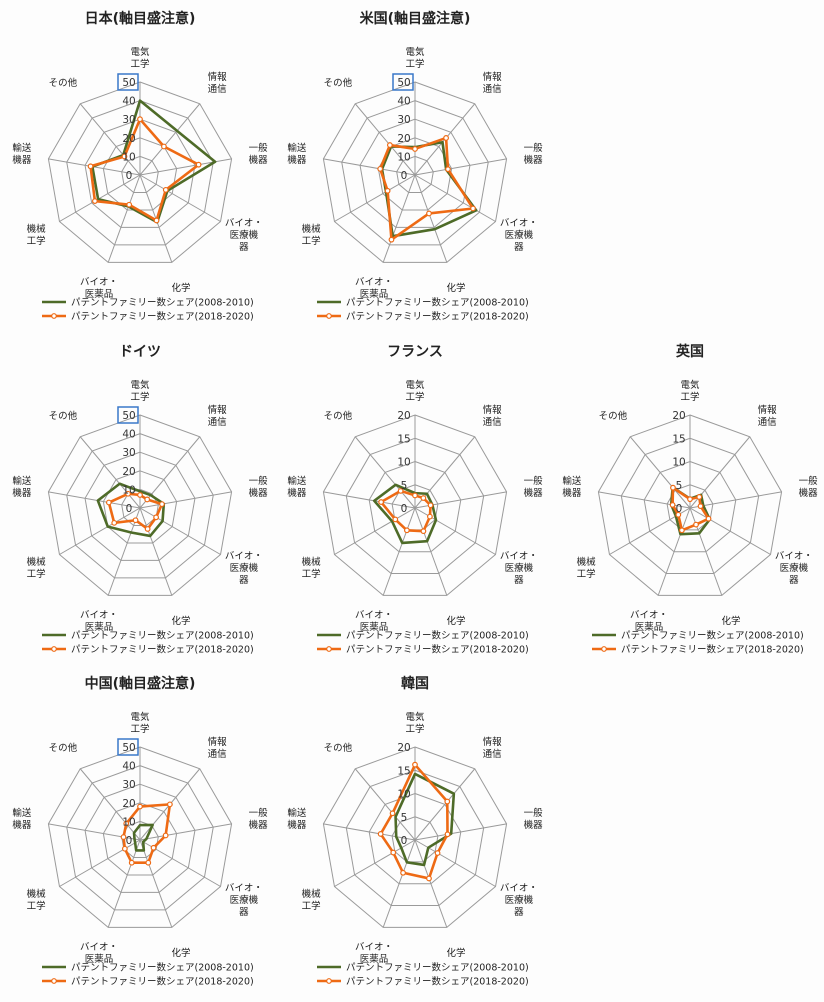  Describe the element at coordinates (329, 316) in the screenshot. I see `legend-marker` at that location.